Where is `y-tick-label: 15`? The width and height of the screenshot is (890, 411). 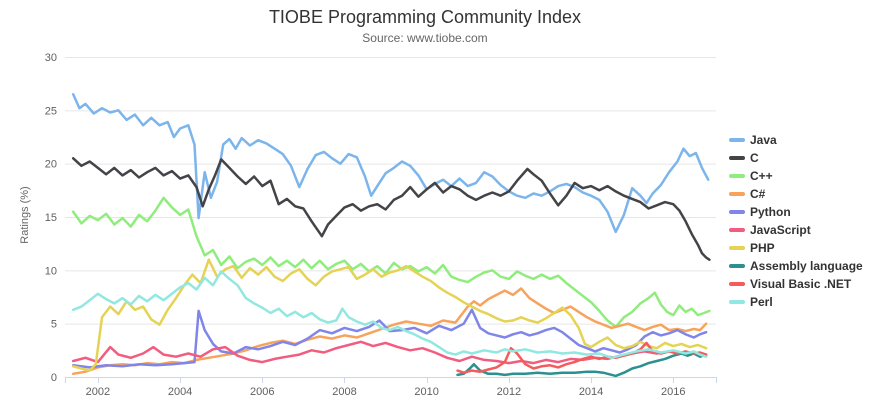 y-tick-label: 15 is located at coordinates (51, 218).